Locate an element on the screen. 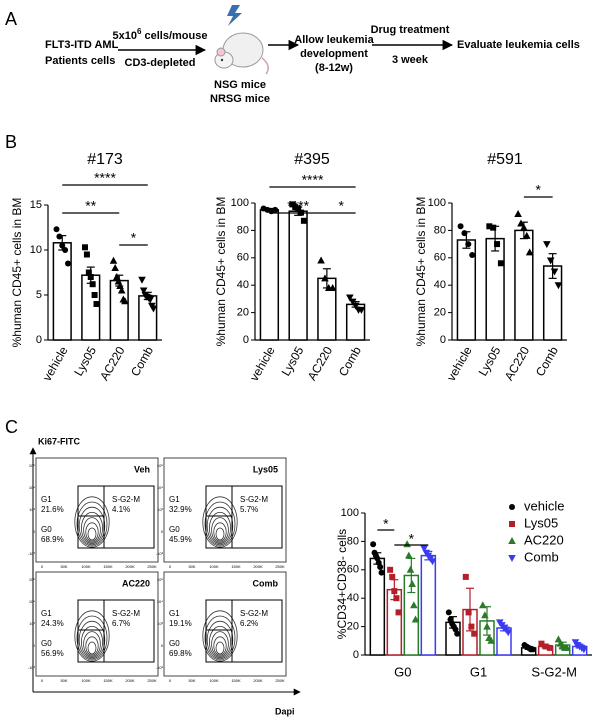 The height and width of the screenshot is (728, 607). x-tick-label: AC220 is located at coordinates (320, 363).